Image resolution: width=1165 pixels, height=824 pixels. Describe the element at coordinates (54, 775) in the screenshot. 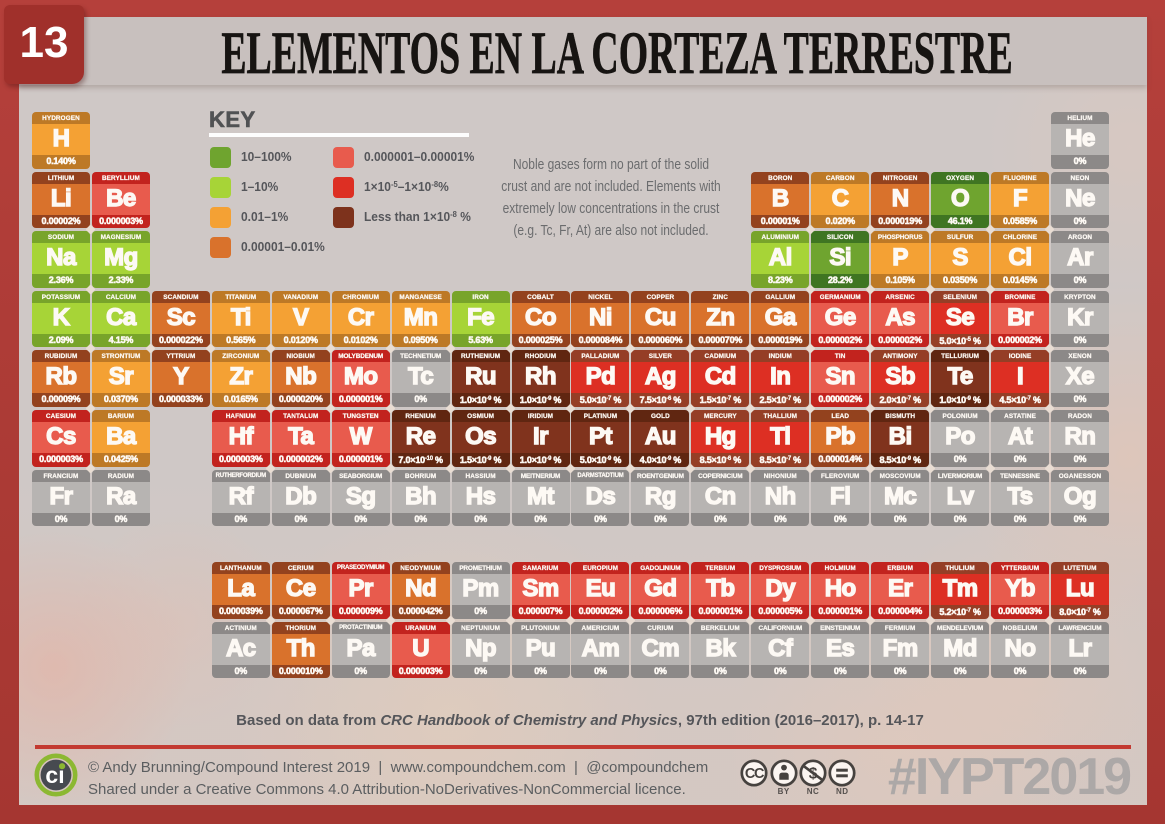

I see `svg-text: ci` at that location.